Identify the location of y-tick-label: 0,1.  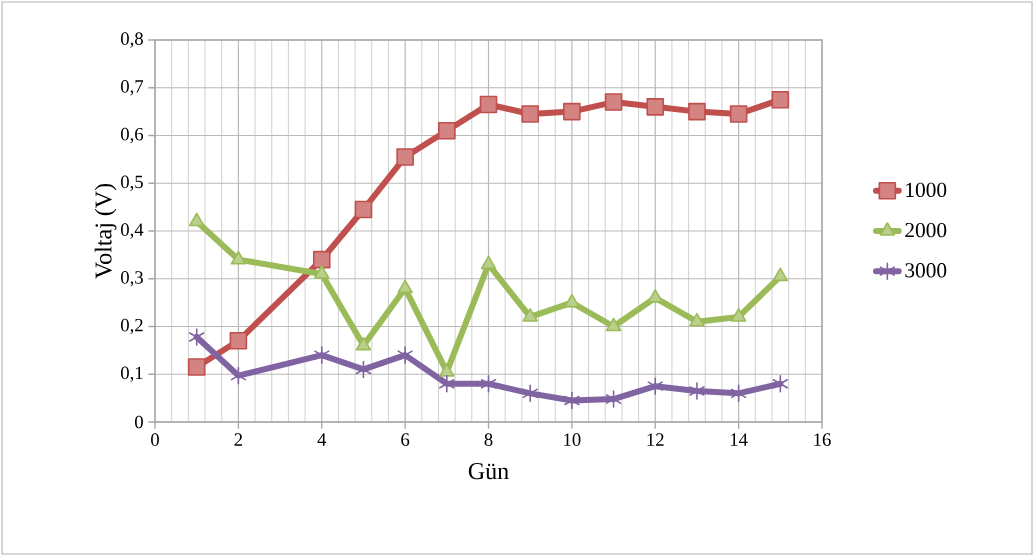
(132, 374).